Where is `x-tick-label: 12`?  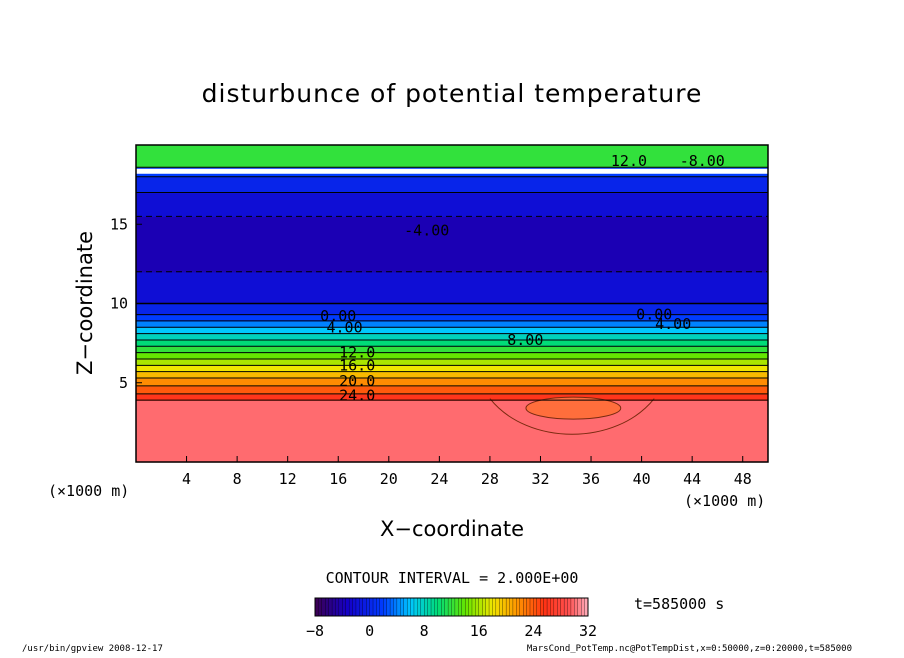
x-tick-label: 12 is located at coordinates (288, 479).